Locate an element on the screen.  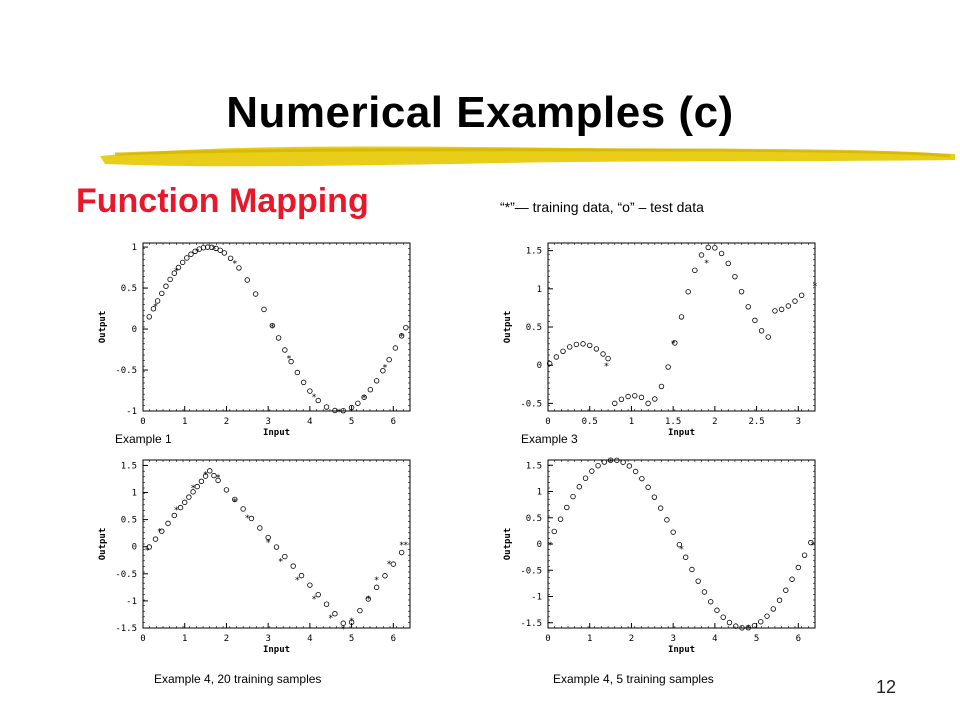
y-tick-label: 0 is located at coordinates (539, 545).